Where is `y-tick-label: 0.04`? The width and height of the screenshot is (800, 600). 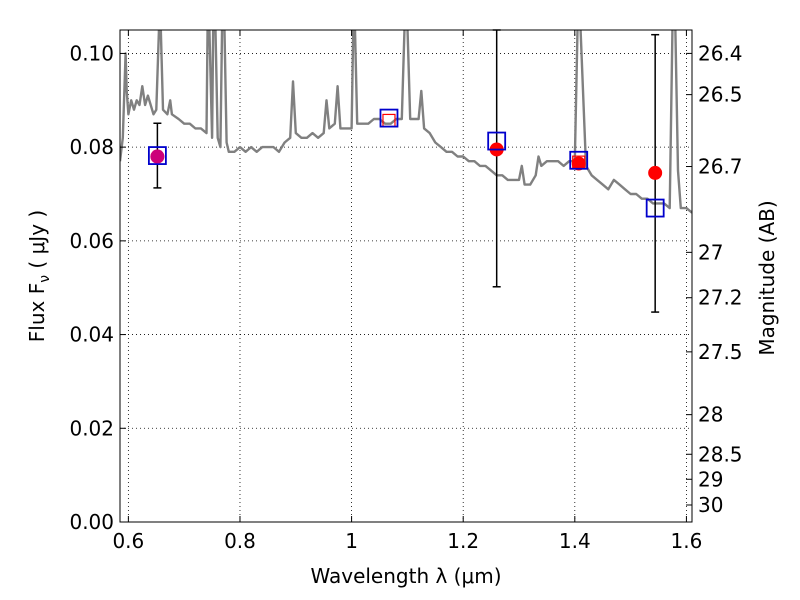 y-tick-label: 0.04 is located at coordinates (91, 335).